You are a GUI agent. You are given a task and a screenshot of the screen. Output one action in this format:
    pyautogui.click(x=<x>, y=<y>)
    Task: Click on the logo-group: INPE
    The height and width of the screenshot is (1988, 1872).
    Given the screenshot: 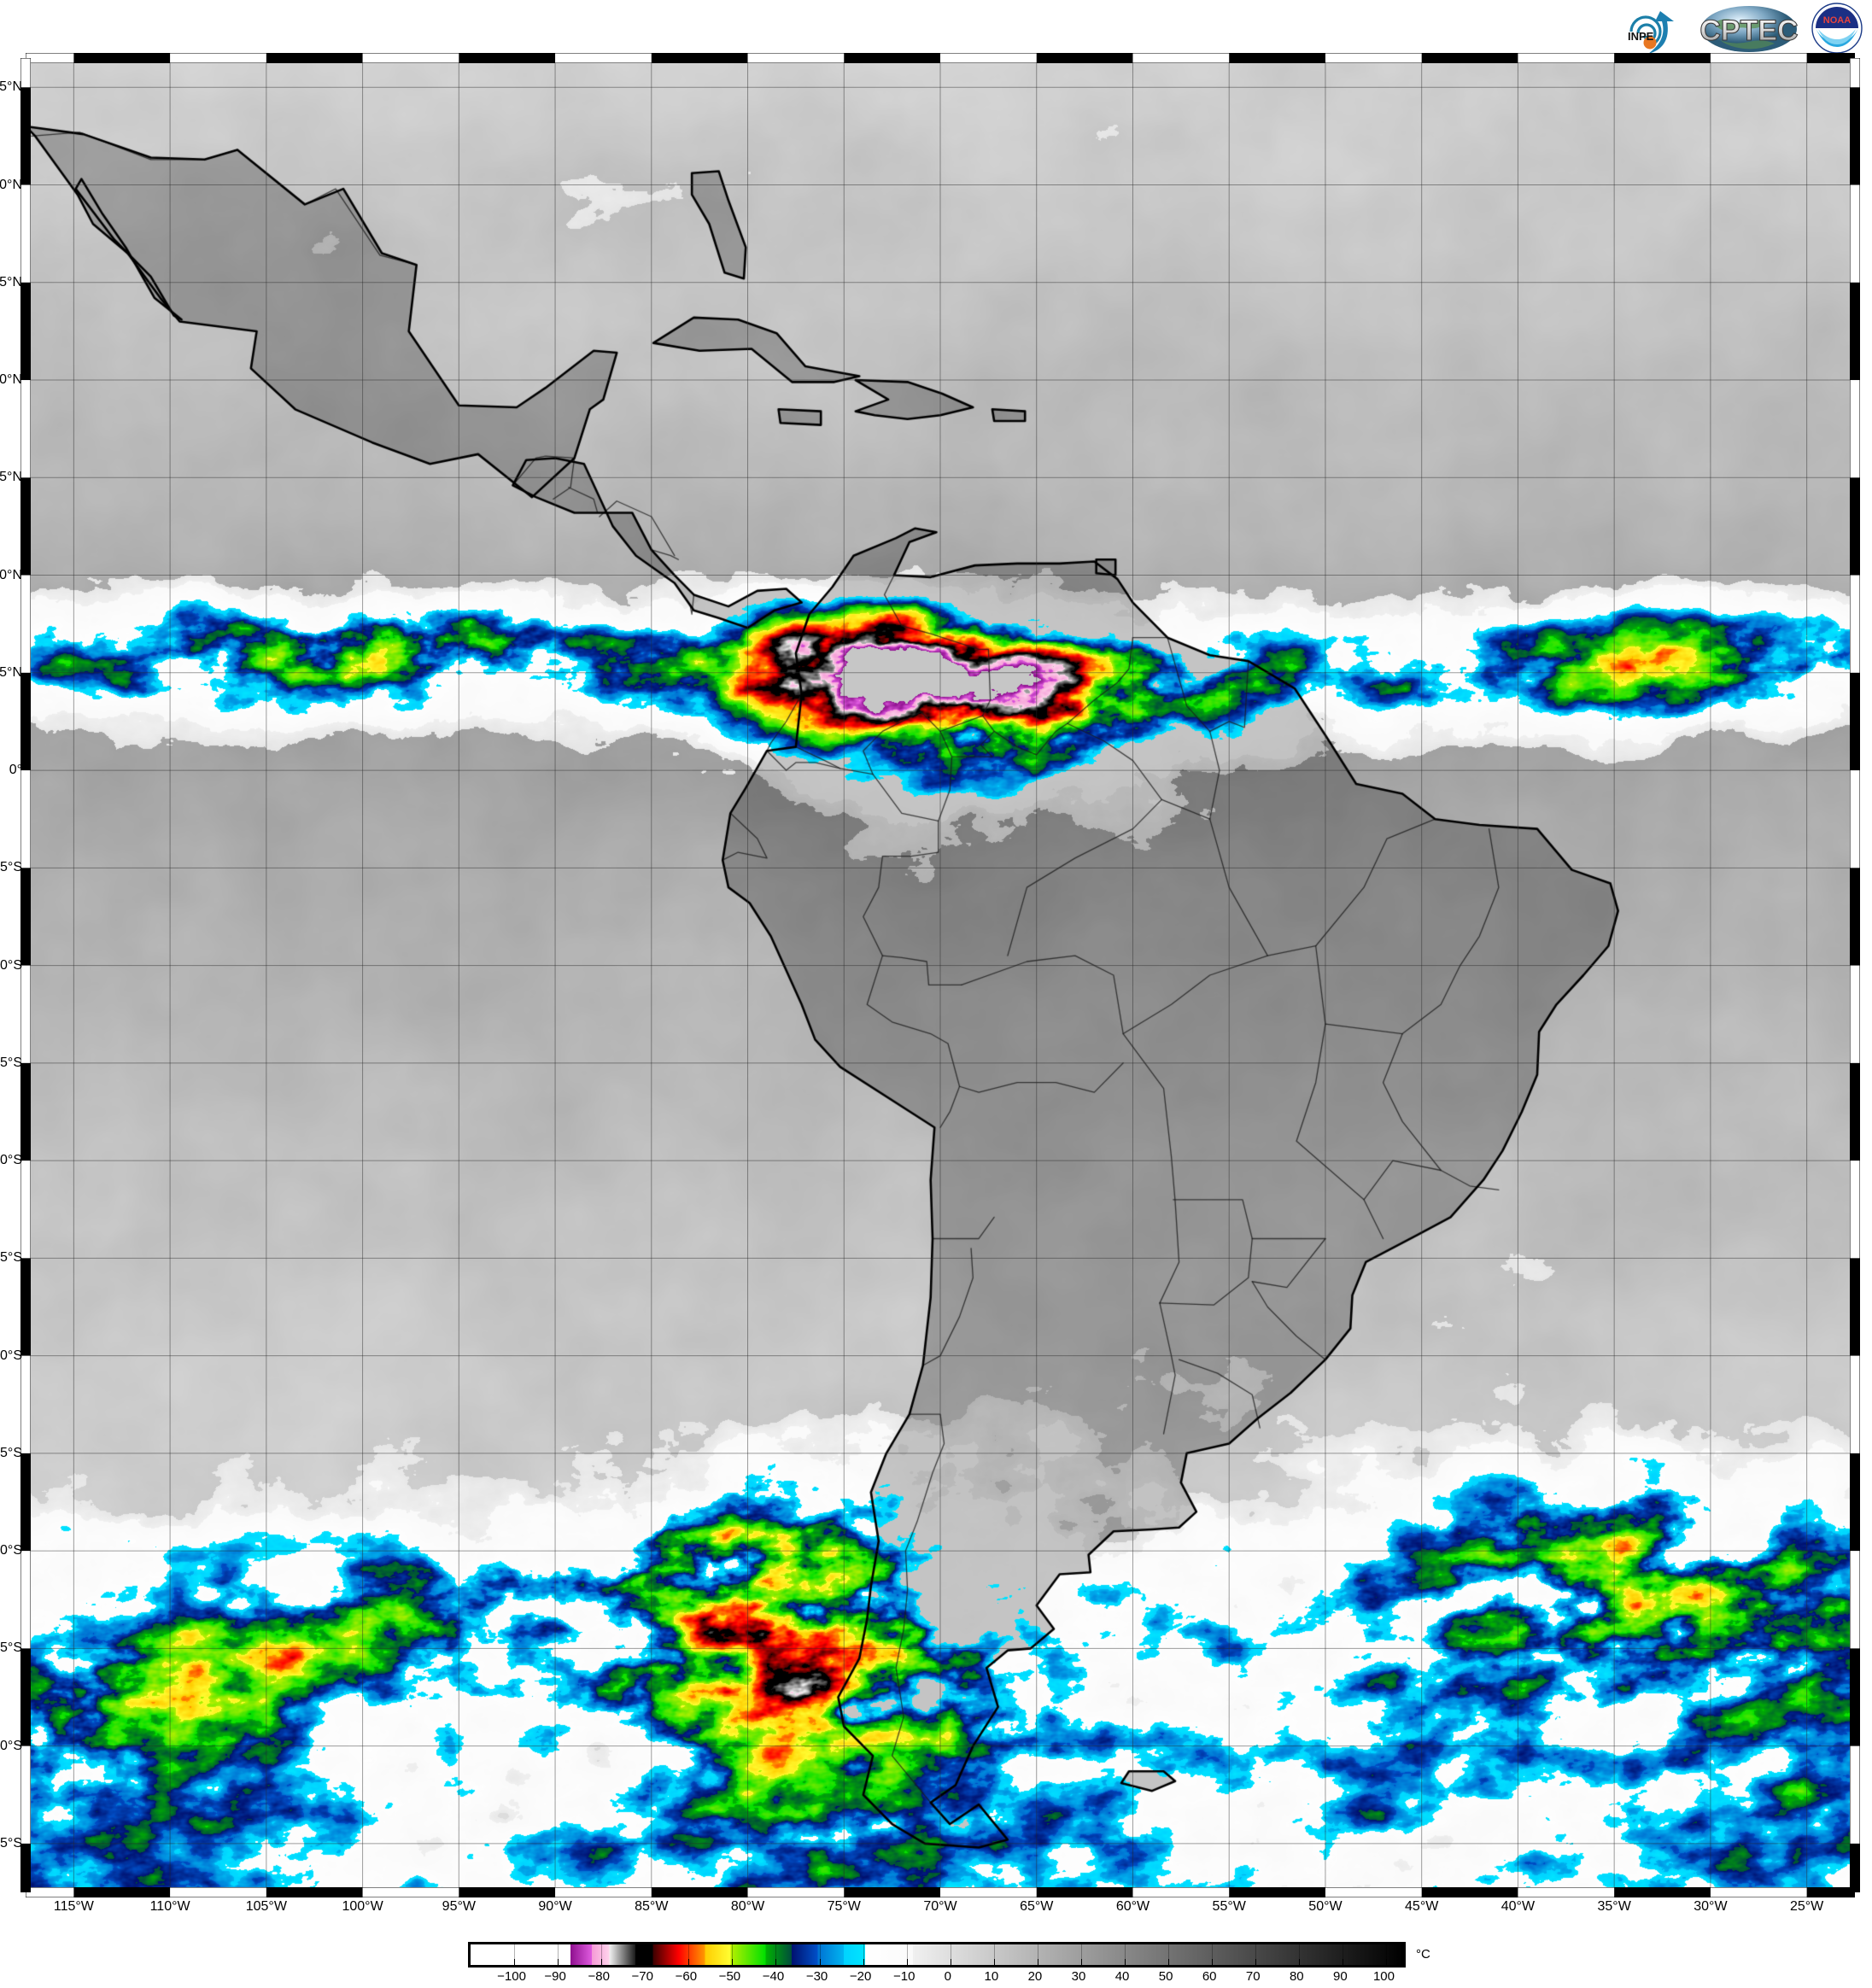 What is the action you would take?
    pyautogui.click(x=1742, y=28)
    